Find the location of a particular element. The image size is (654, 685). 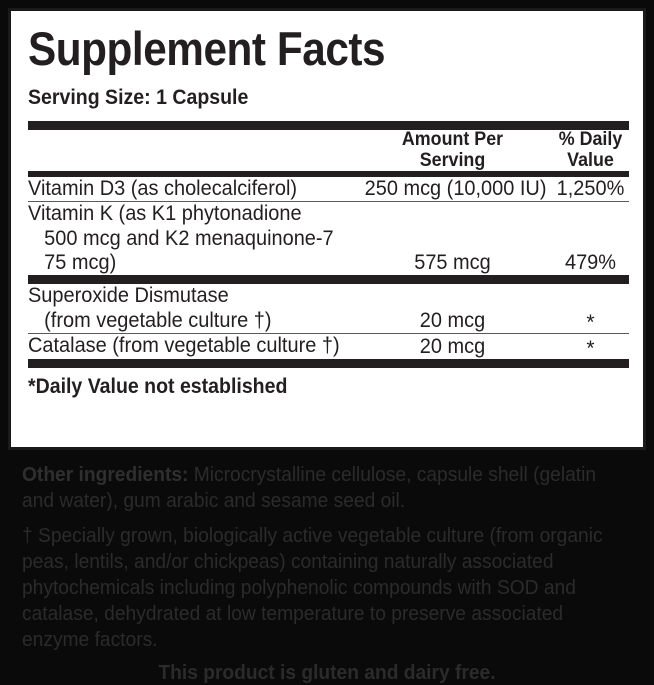

header-amount-line1: Amount Per is located at coordinates (452, 139).